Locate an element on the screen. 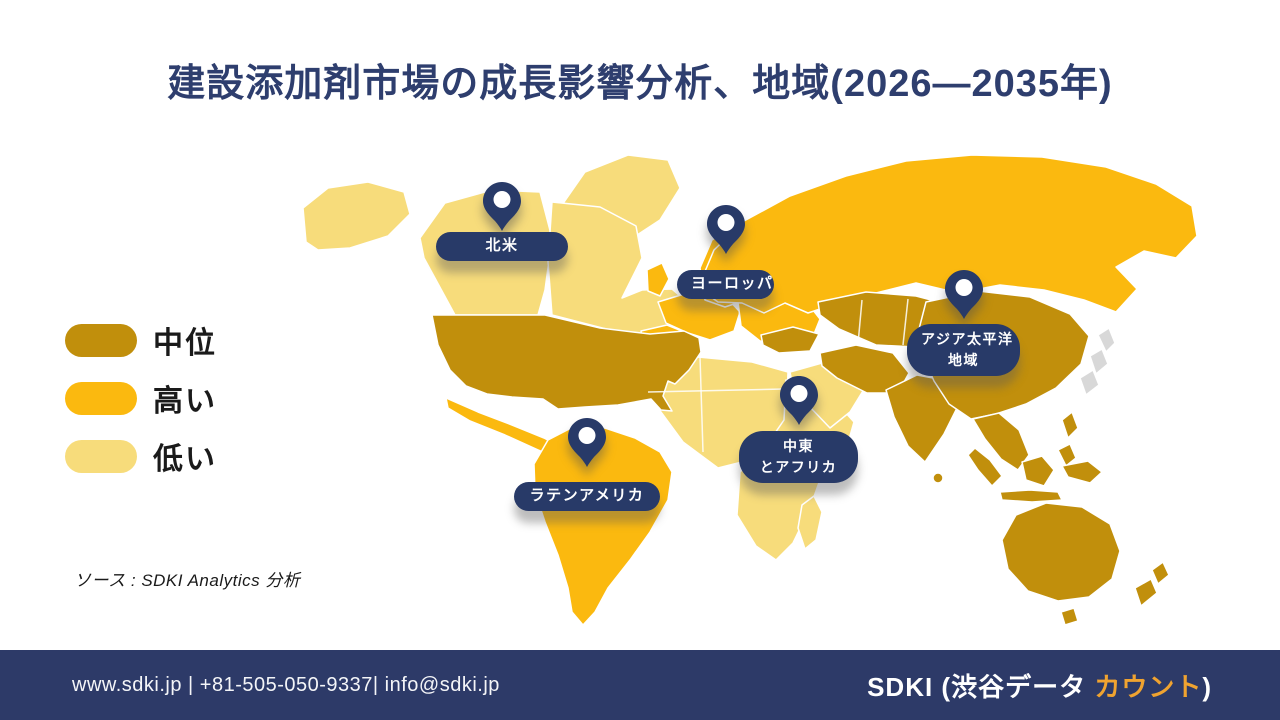  map-south-america is located at coordinates (603, 525).